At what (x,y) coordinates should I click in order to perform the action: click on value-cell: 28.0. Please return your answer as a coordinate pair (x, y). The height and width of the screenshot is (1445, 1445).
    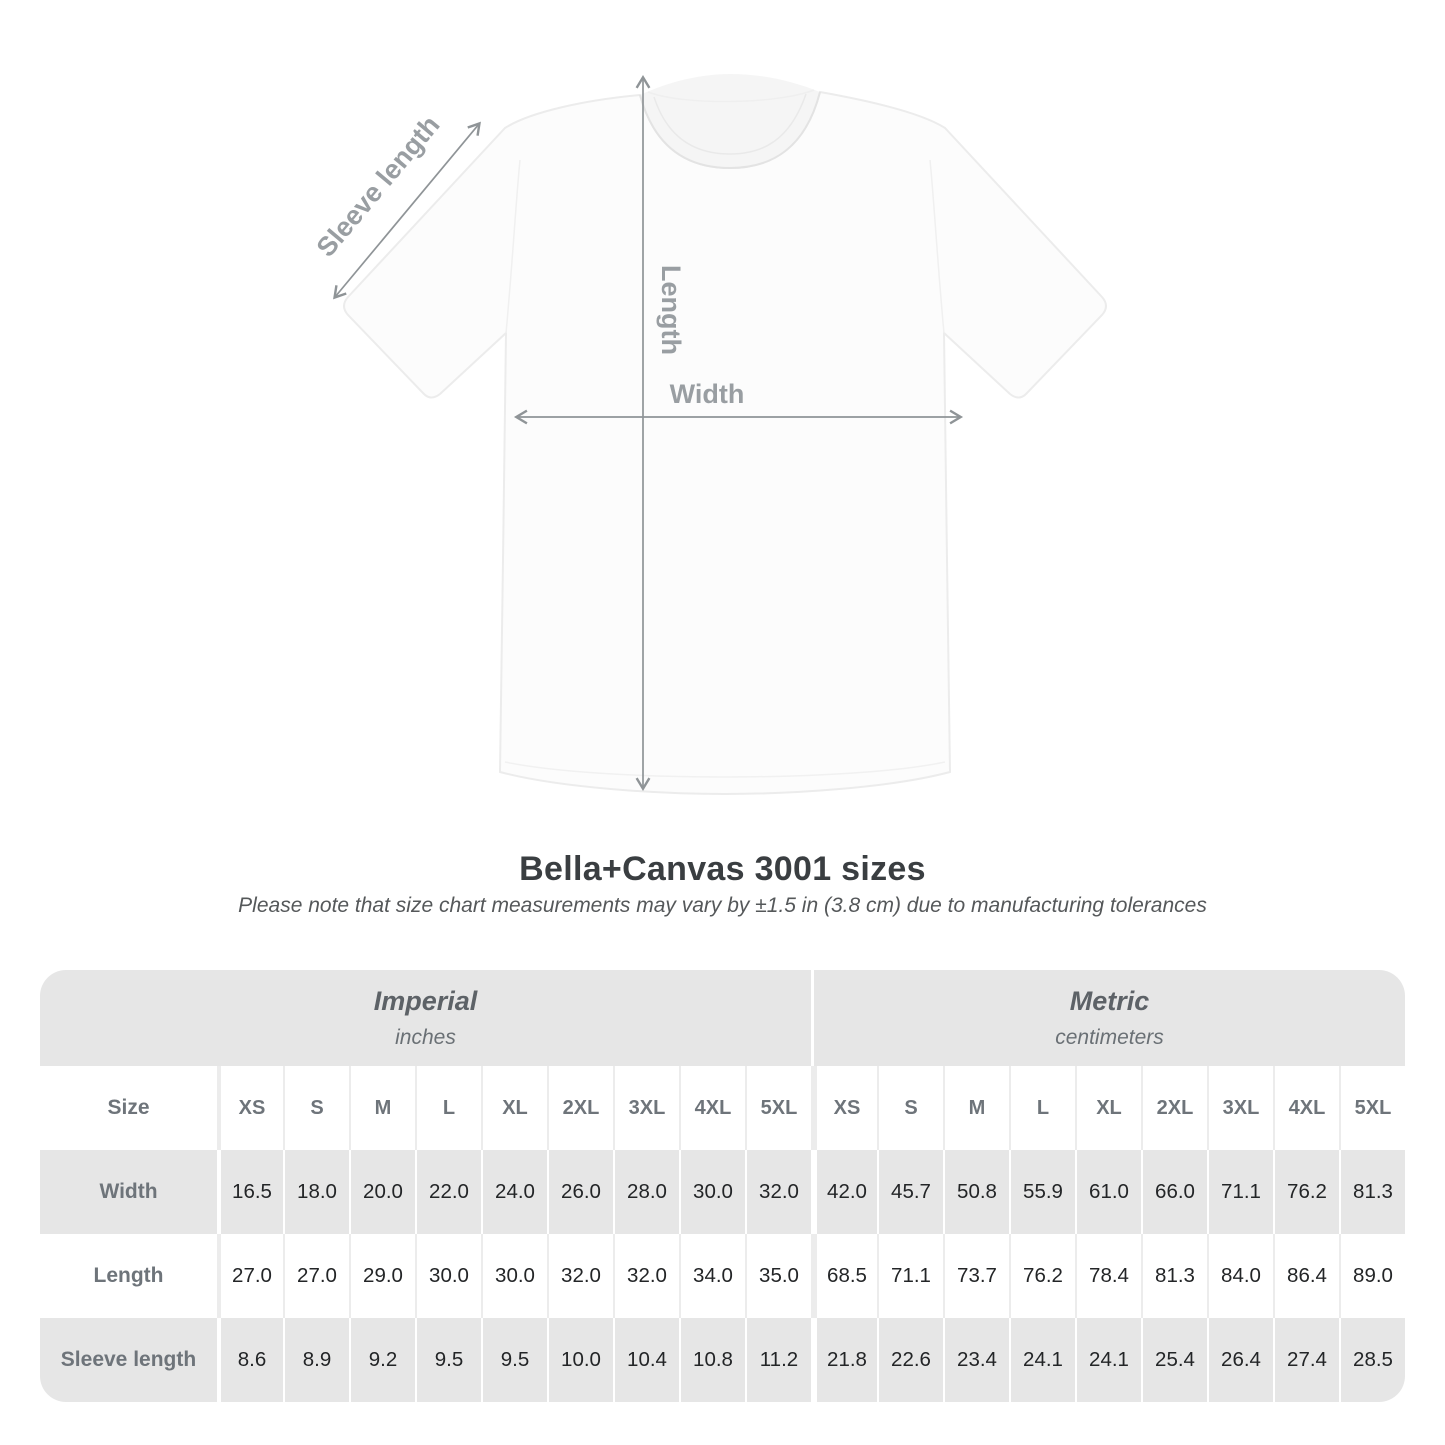
    Looking at the image, I should click on (646, 1192).